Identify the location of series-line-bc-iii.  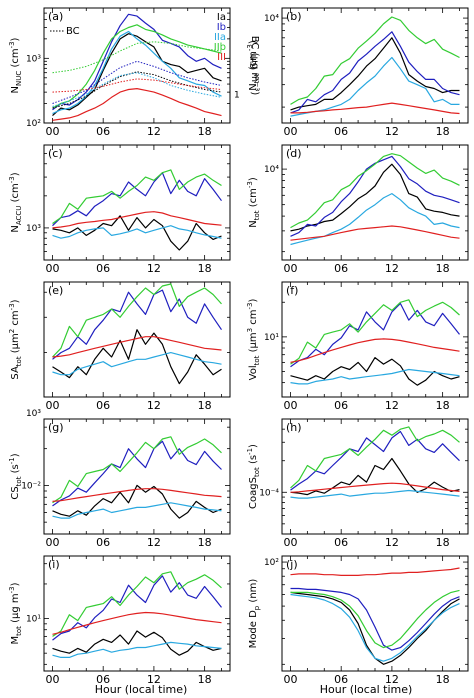
(137, 85).